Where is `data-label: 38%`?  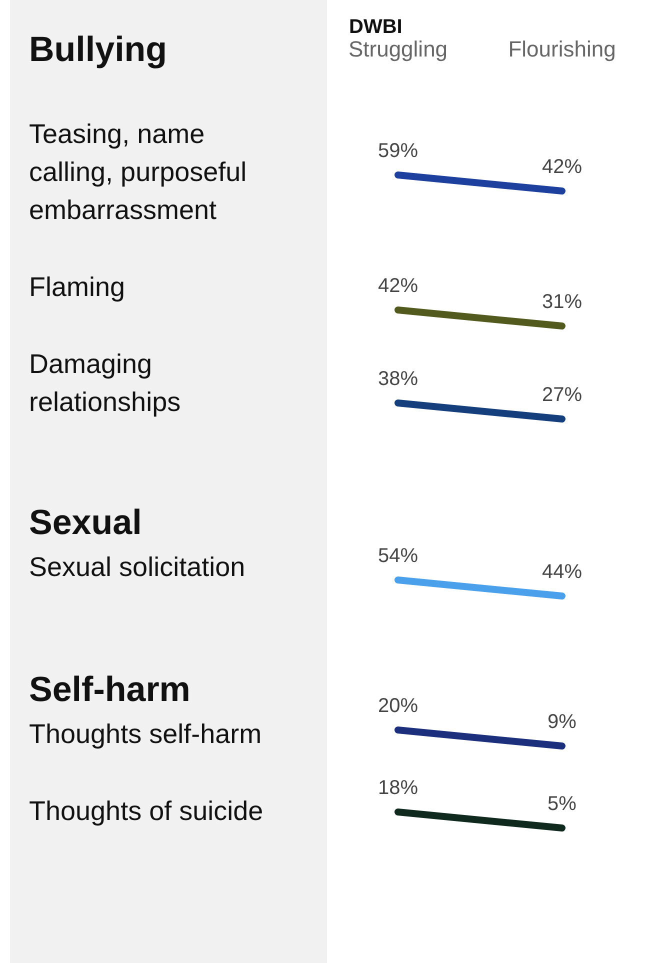
data-label: 38% is located at coordinates (398, 379).